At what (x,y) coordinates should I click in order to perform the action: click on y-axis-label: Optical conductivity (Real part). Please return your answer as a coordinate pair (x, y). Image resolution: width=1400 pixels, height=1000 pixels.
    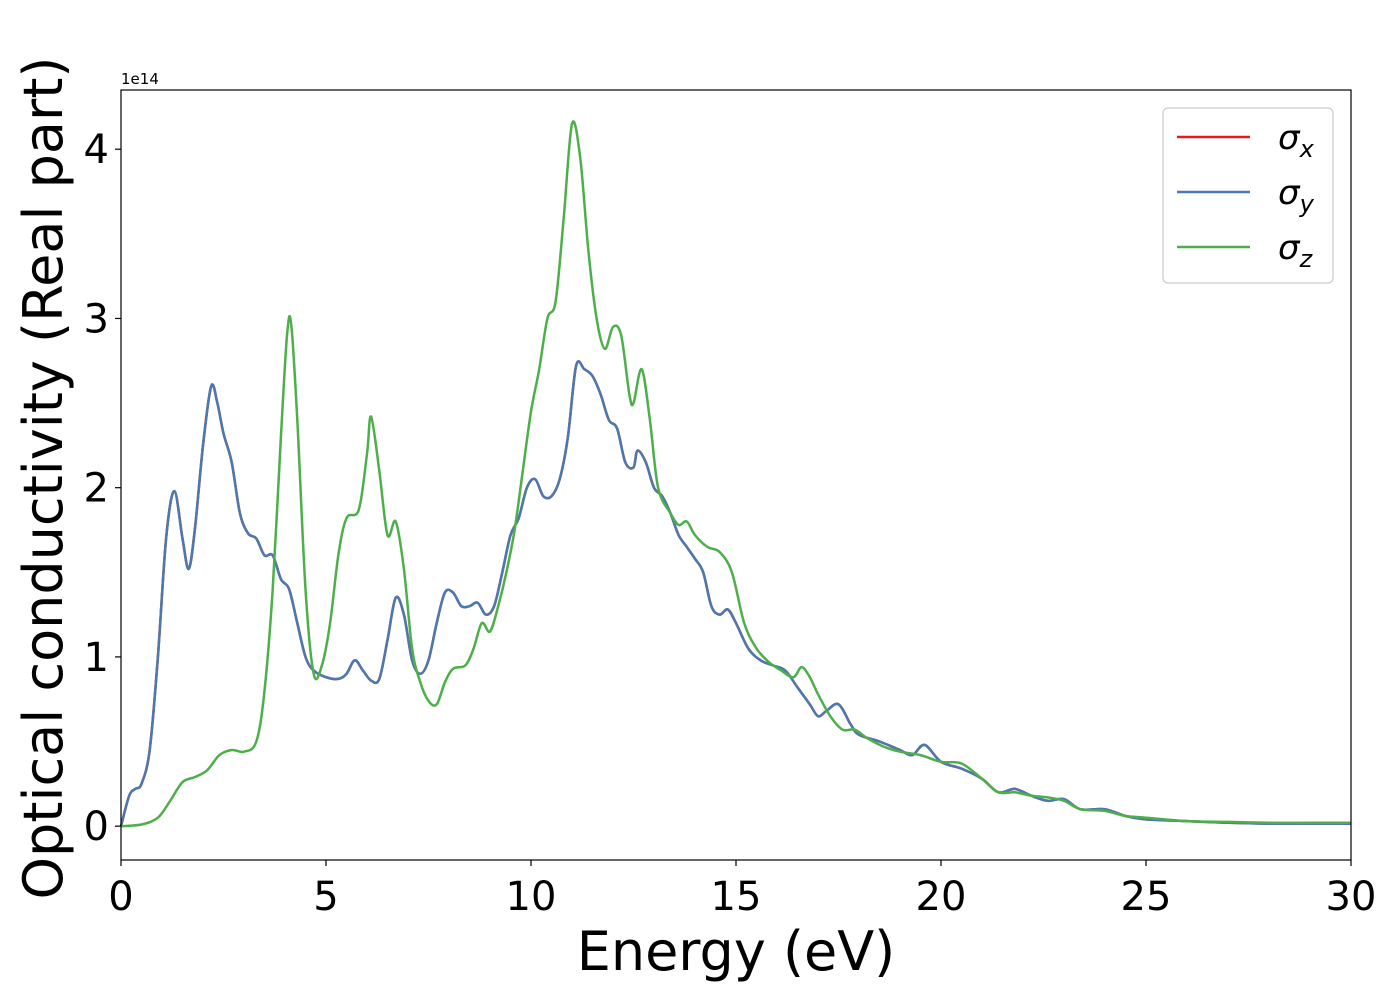
    Looking at the image, I should click on (43, 478).